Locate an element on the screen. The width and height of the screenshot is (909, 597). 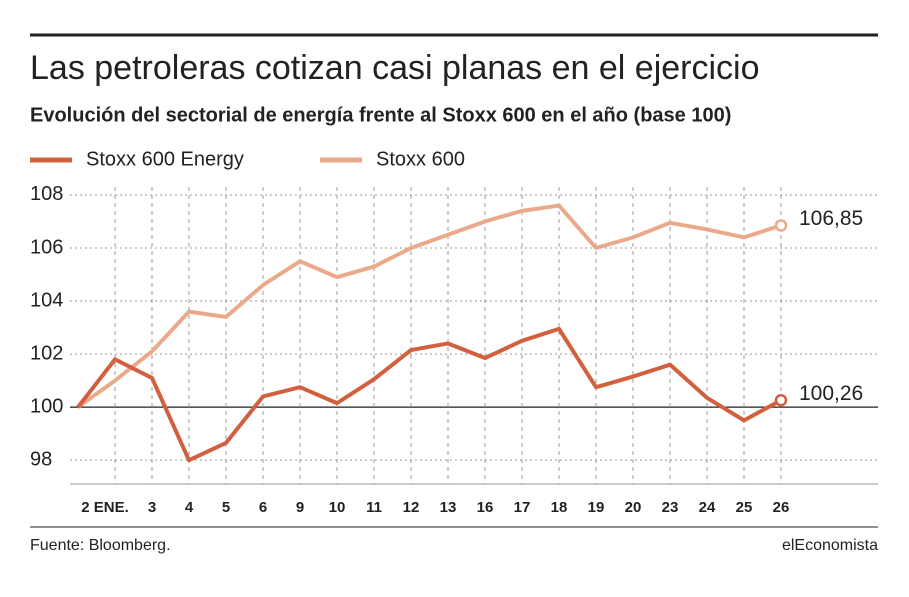
x-tick-label: 16 is located at coordinates (485, 507).